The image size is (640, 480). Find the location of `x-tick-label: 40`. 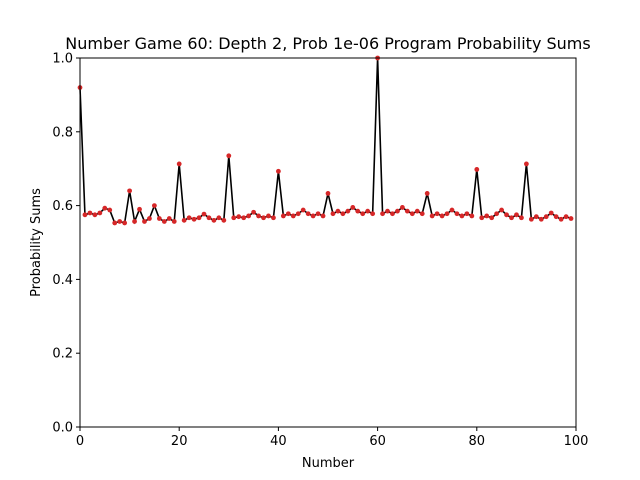

x-tick-label: 40 is located at coordinates (278, 441).